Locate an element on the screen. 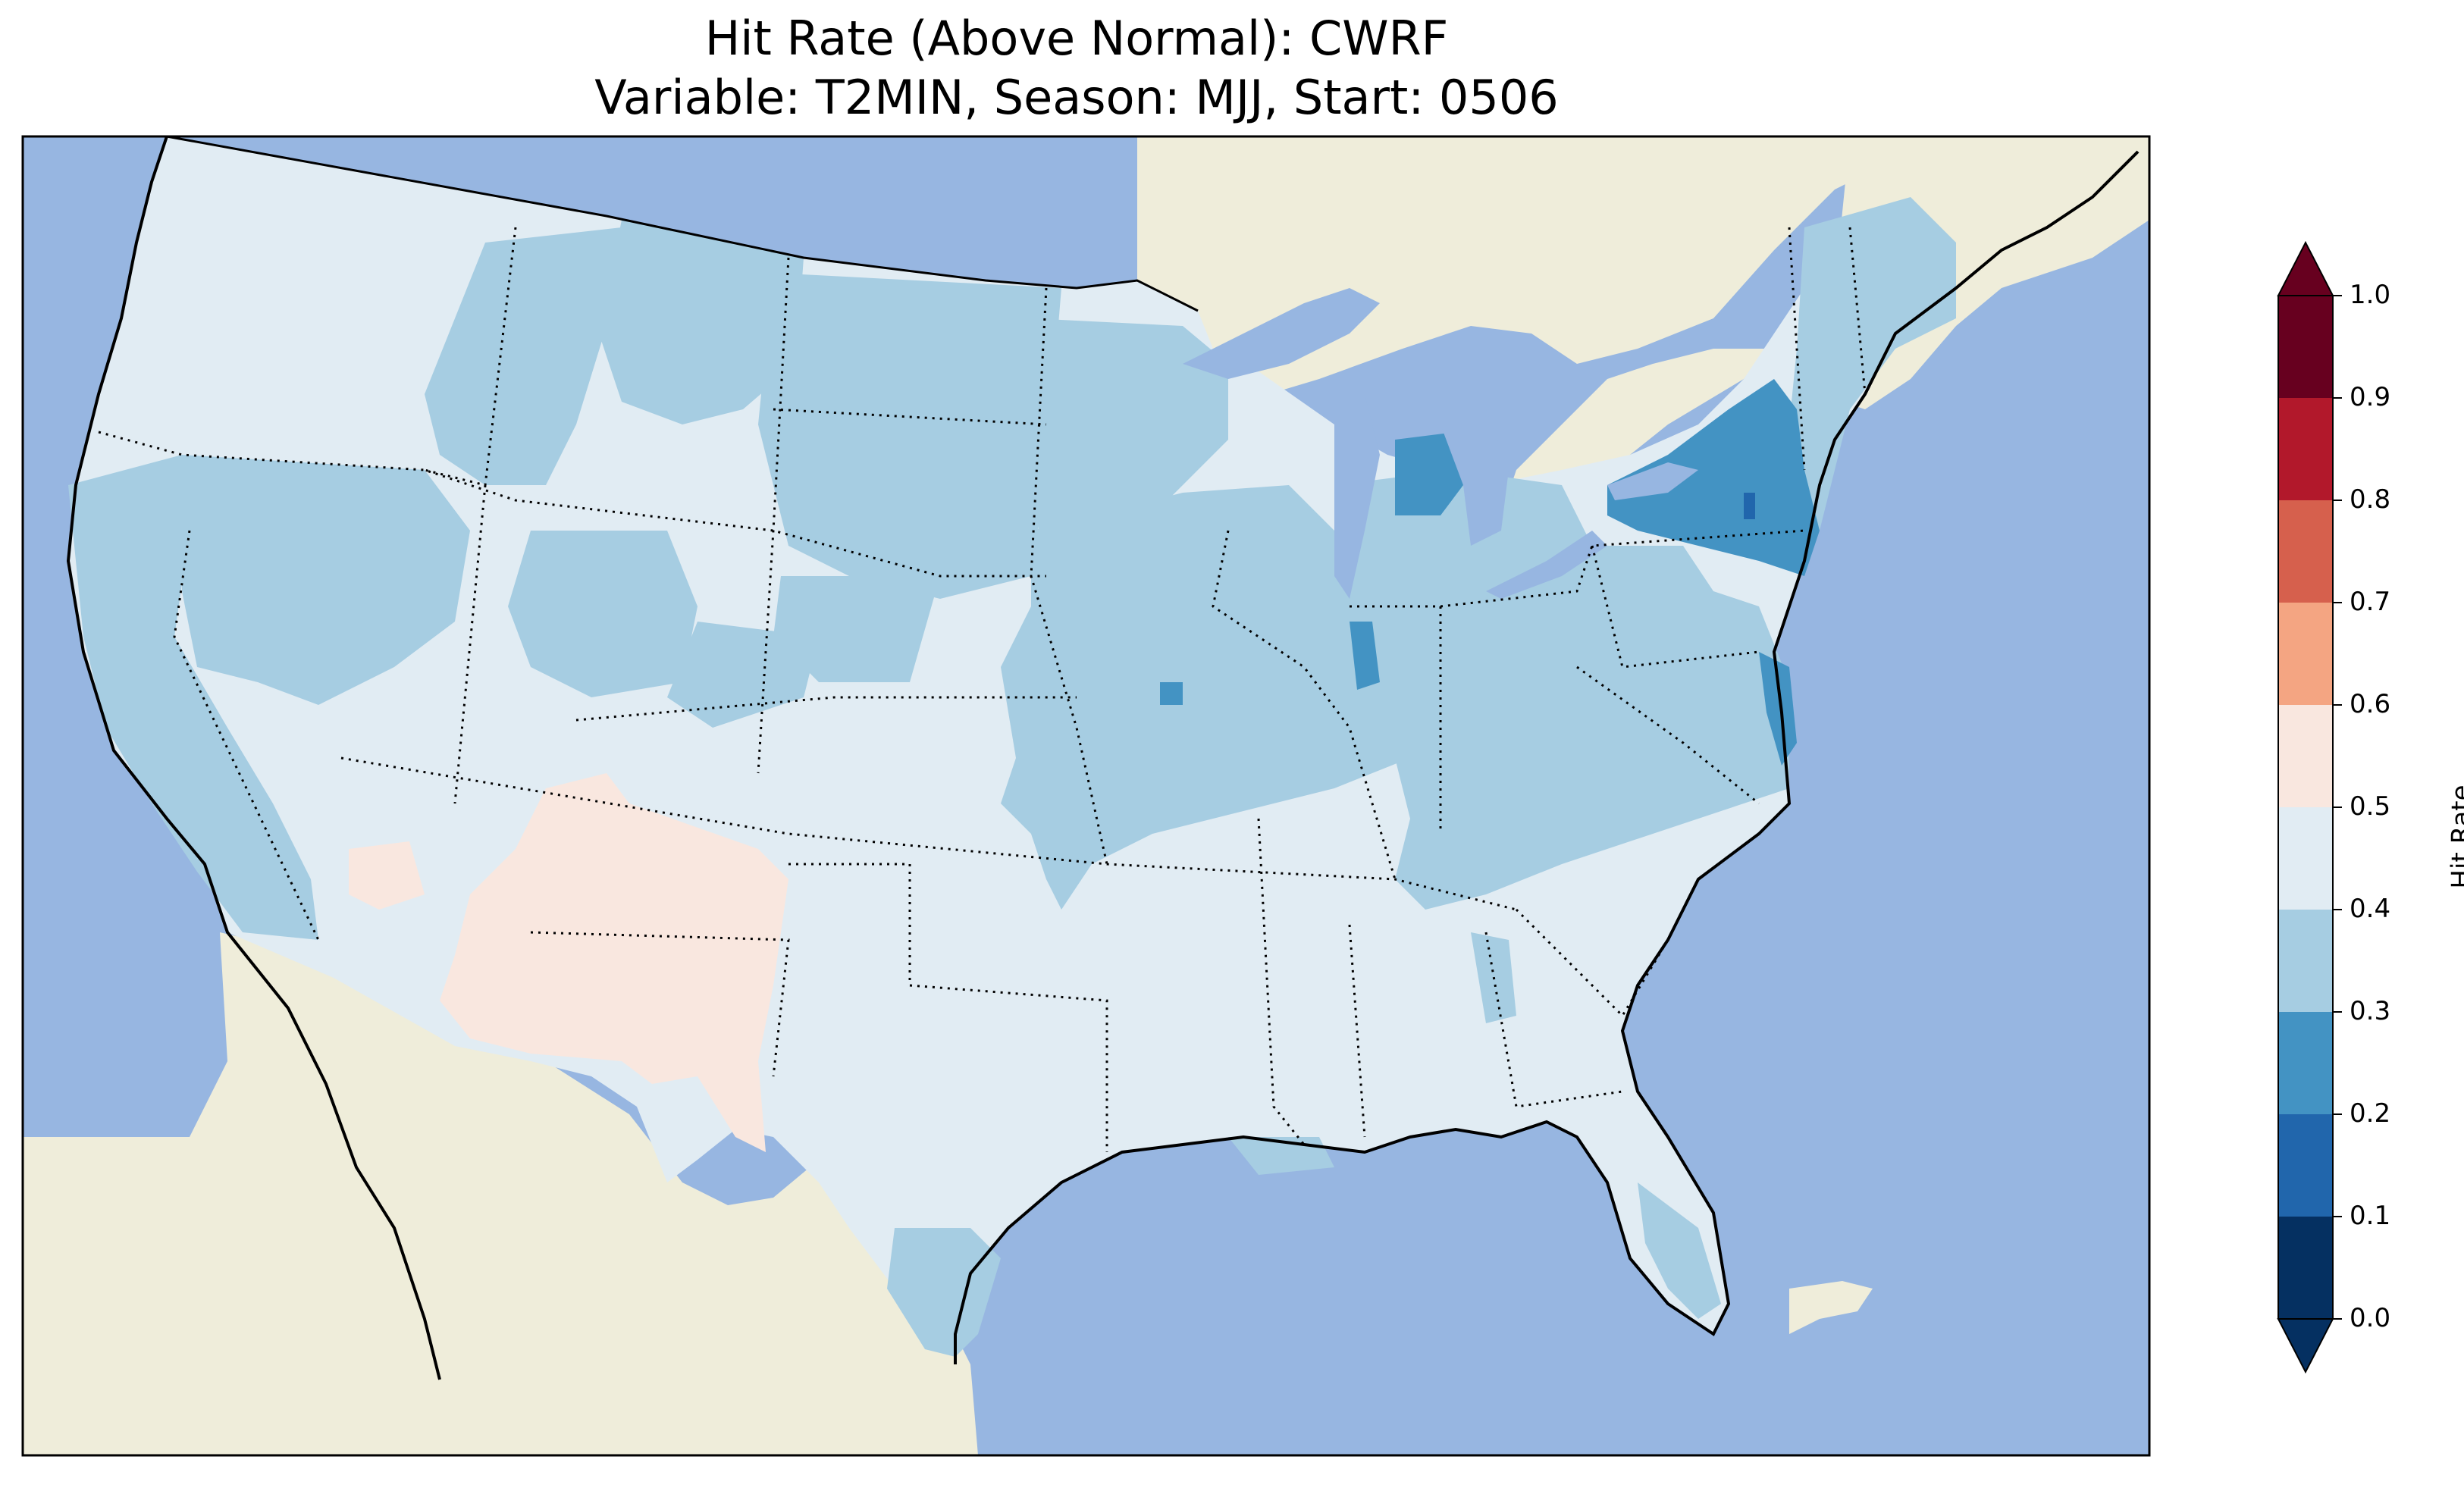  colorbar is located at coordinates (2310, 807).